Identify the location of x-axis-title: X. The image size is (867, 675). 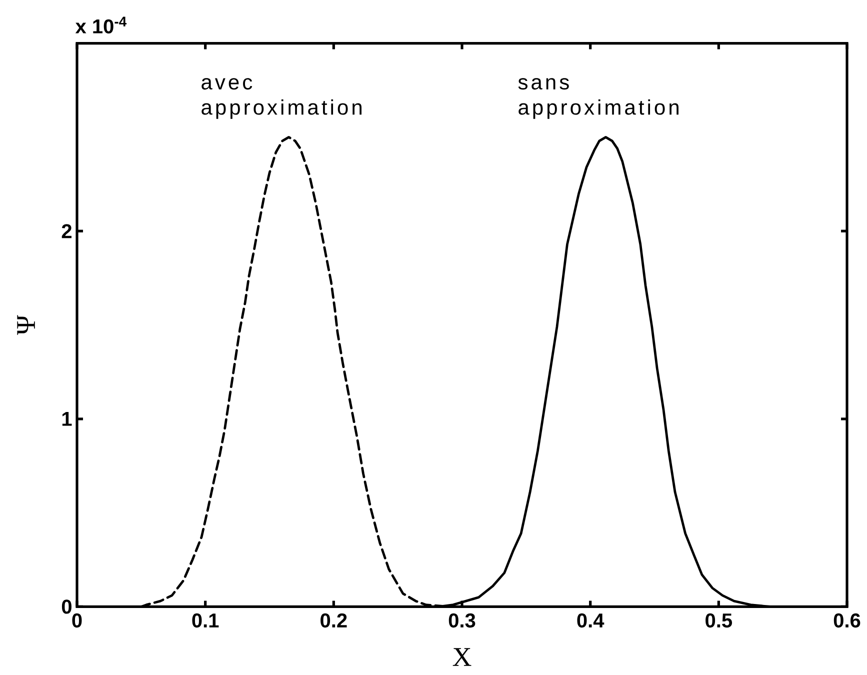
(462, 657).